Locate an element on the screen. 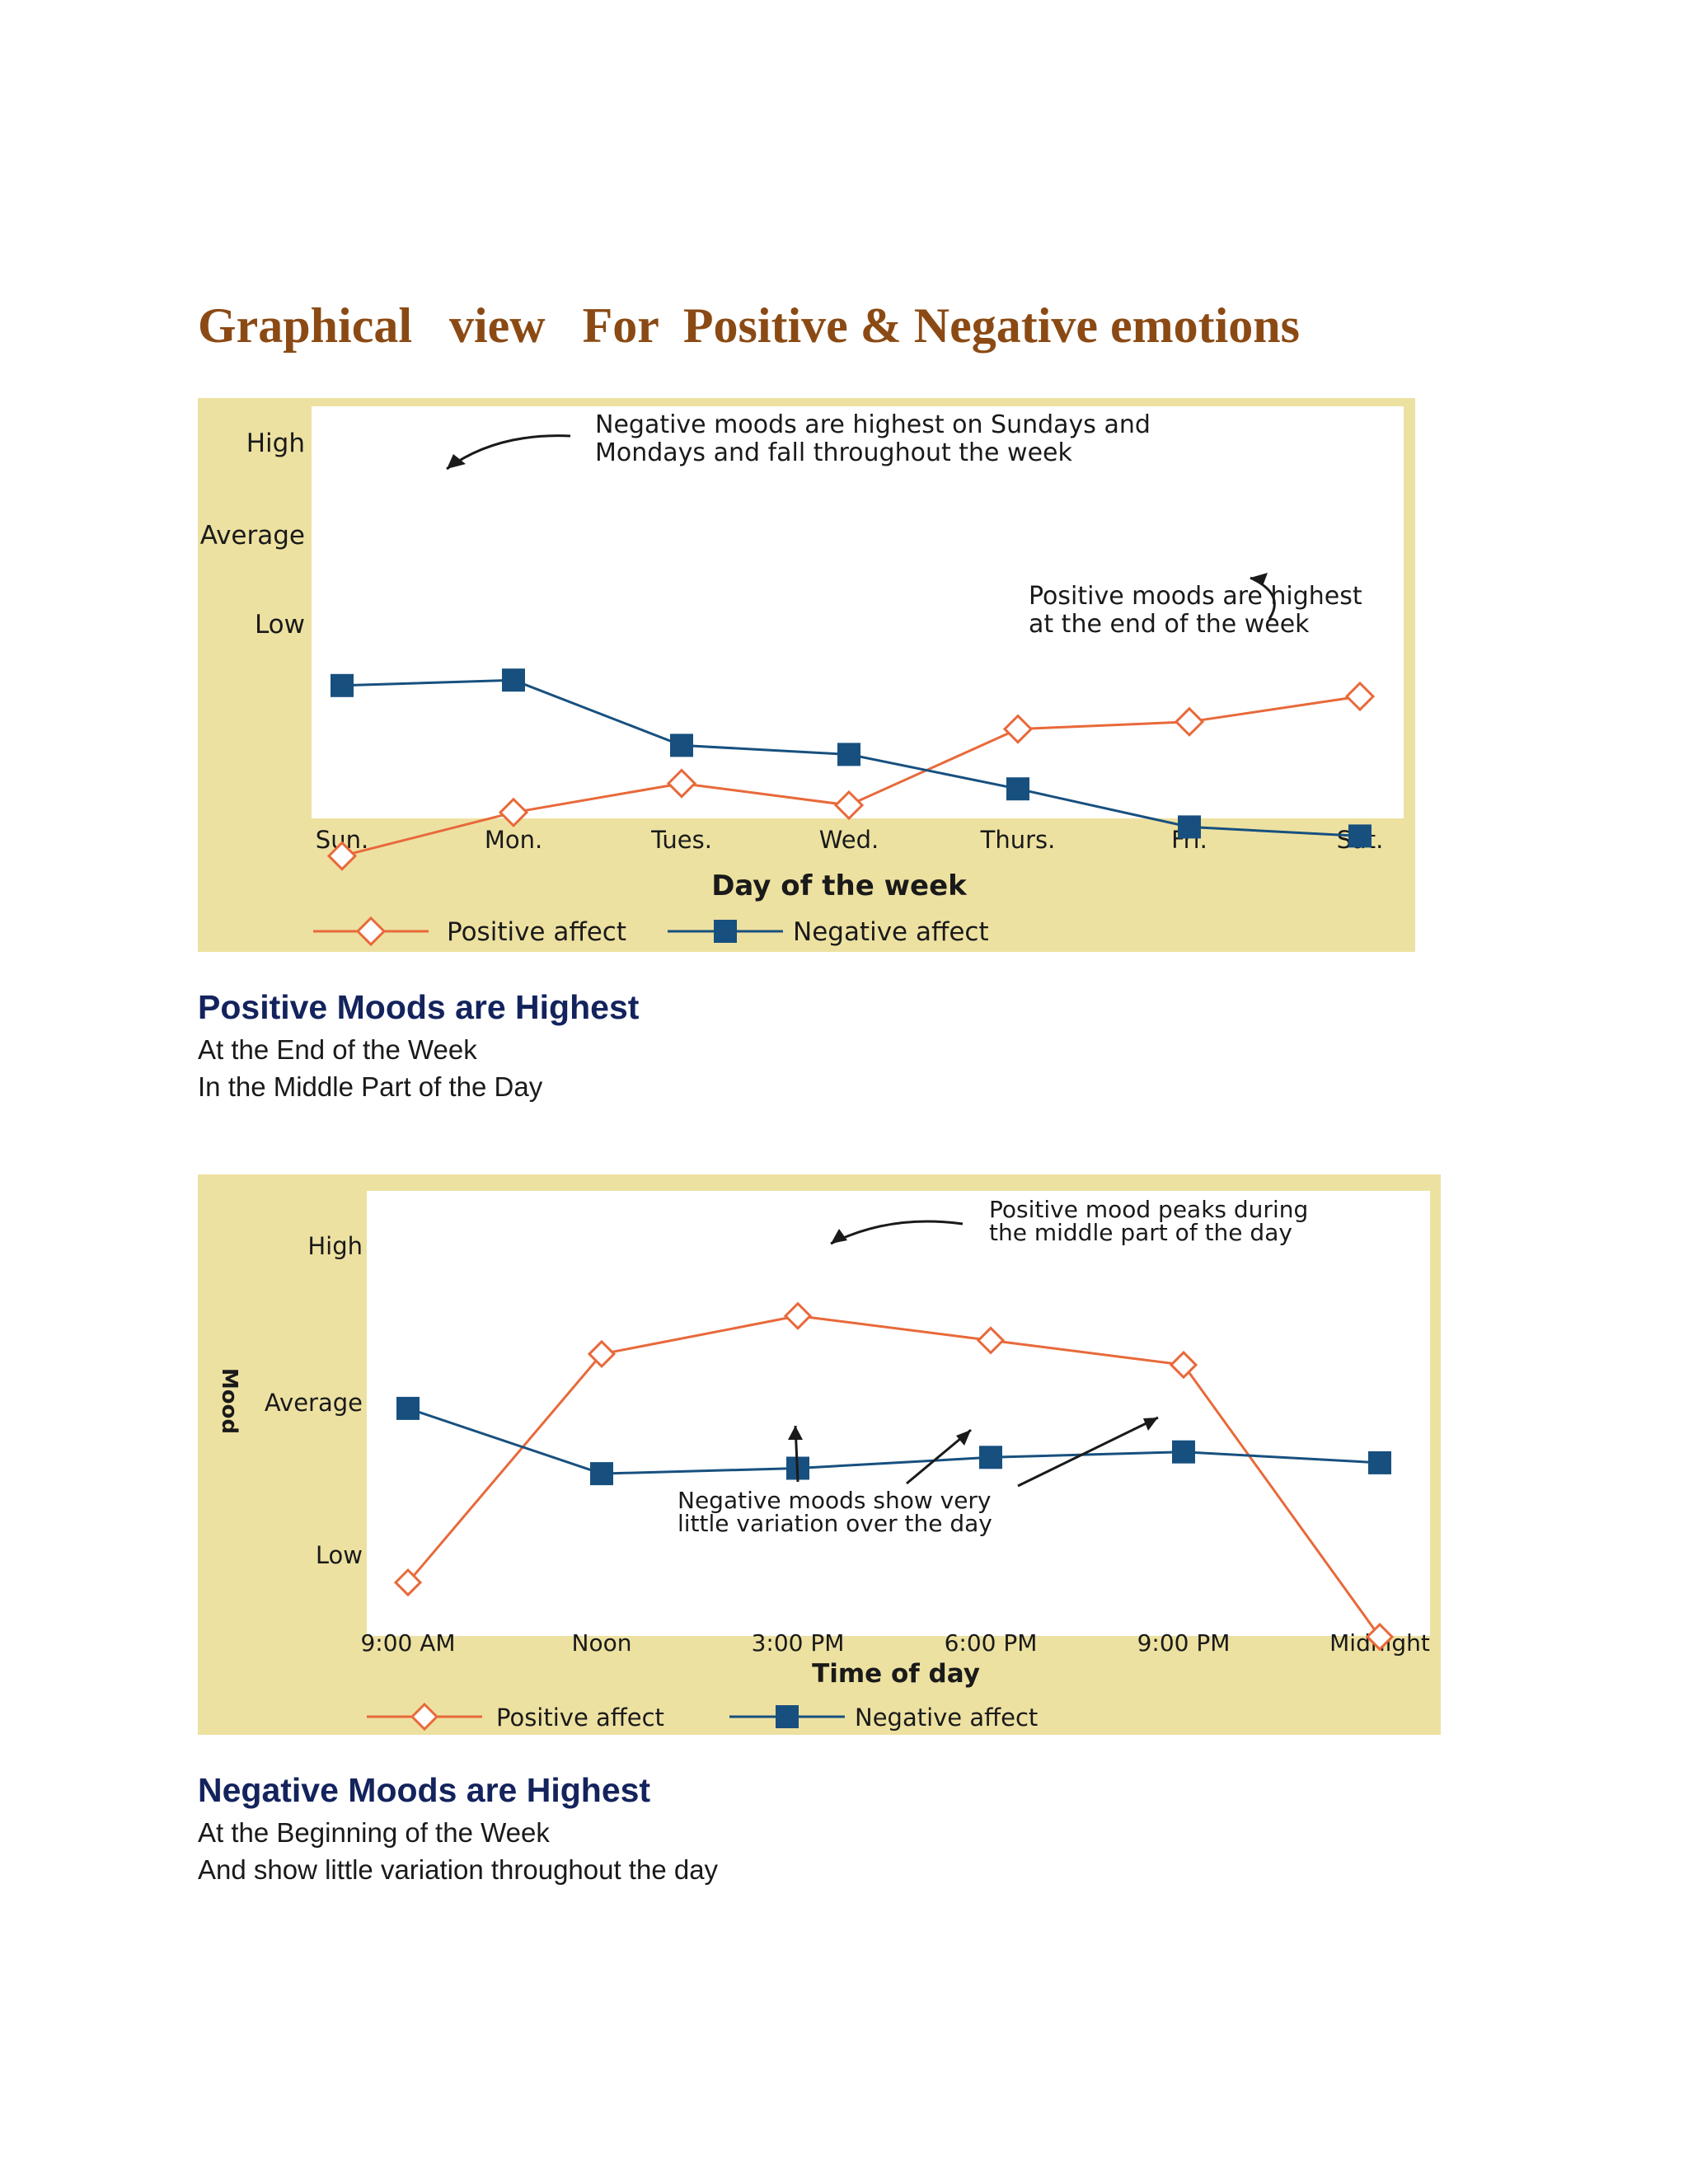 This screenshot has width=1688, height=2184. section-heading-positive: Positive Moods are Highest is located at coordinates (419, 1007).